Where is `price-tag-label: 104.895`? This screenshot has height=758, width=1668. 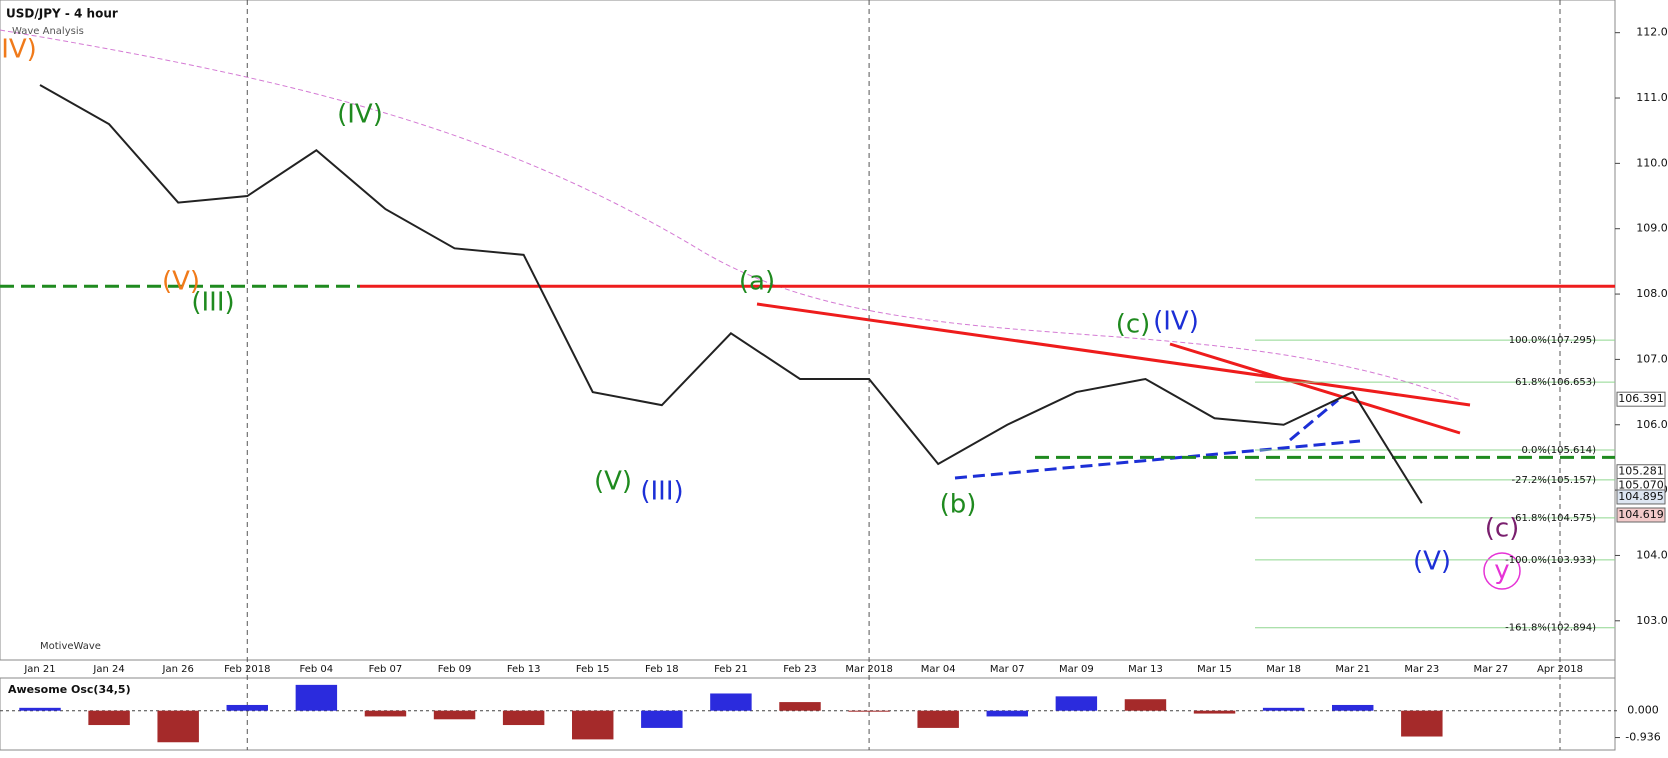
price-tag-label: 104.895 is located at coordinates (1641, 496).